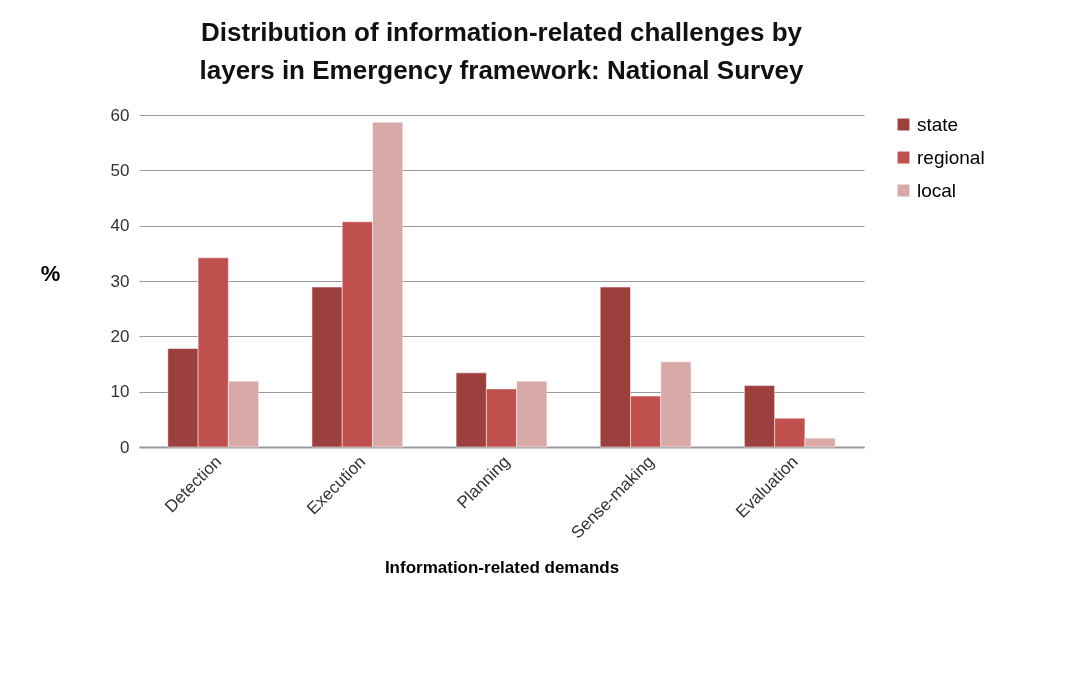  What do you see at coordinates (120, 170) in the screenshot?
I see `y-tick-label: 50` at bounding box center [120, 170].